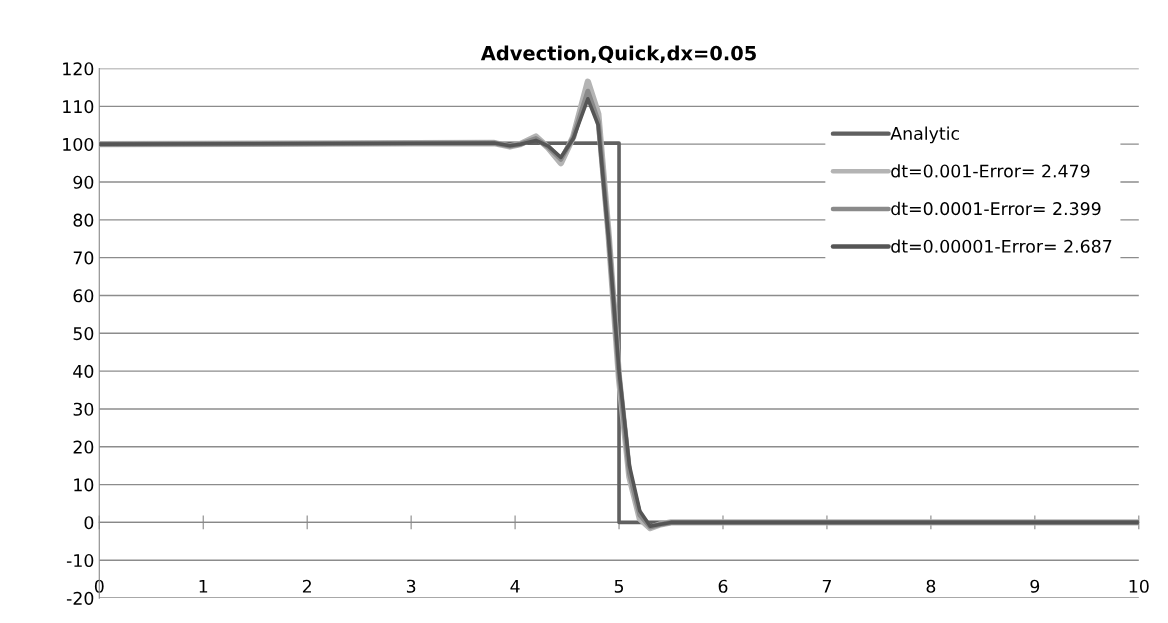 This screenshot has width=1168, height=623. Describe the element at coordinates (990, 171) in the screenshot. I see `legend-label: dt=0.001-Error= 2.479` at that location.